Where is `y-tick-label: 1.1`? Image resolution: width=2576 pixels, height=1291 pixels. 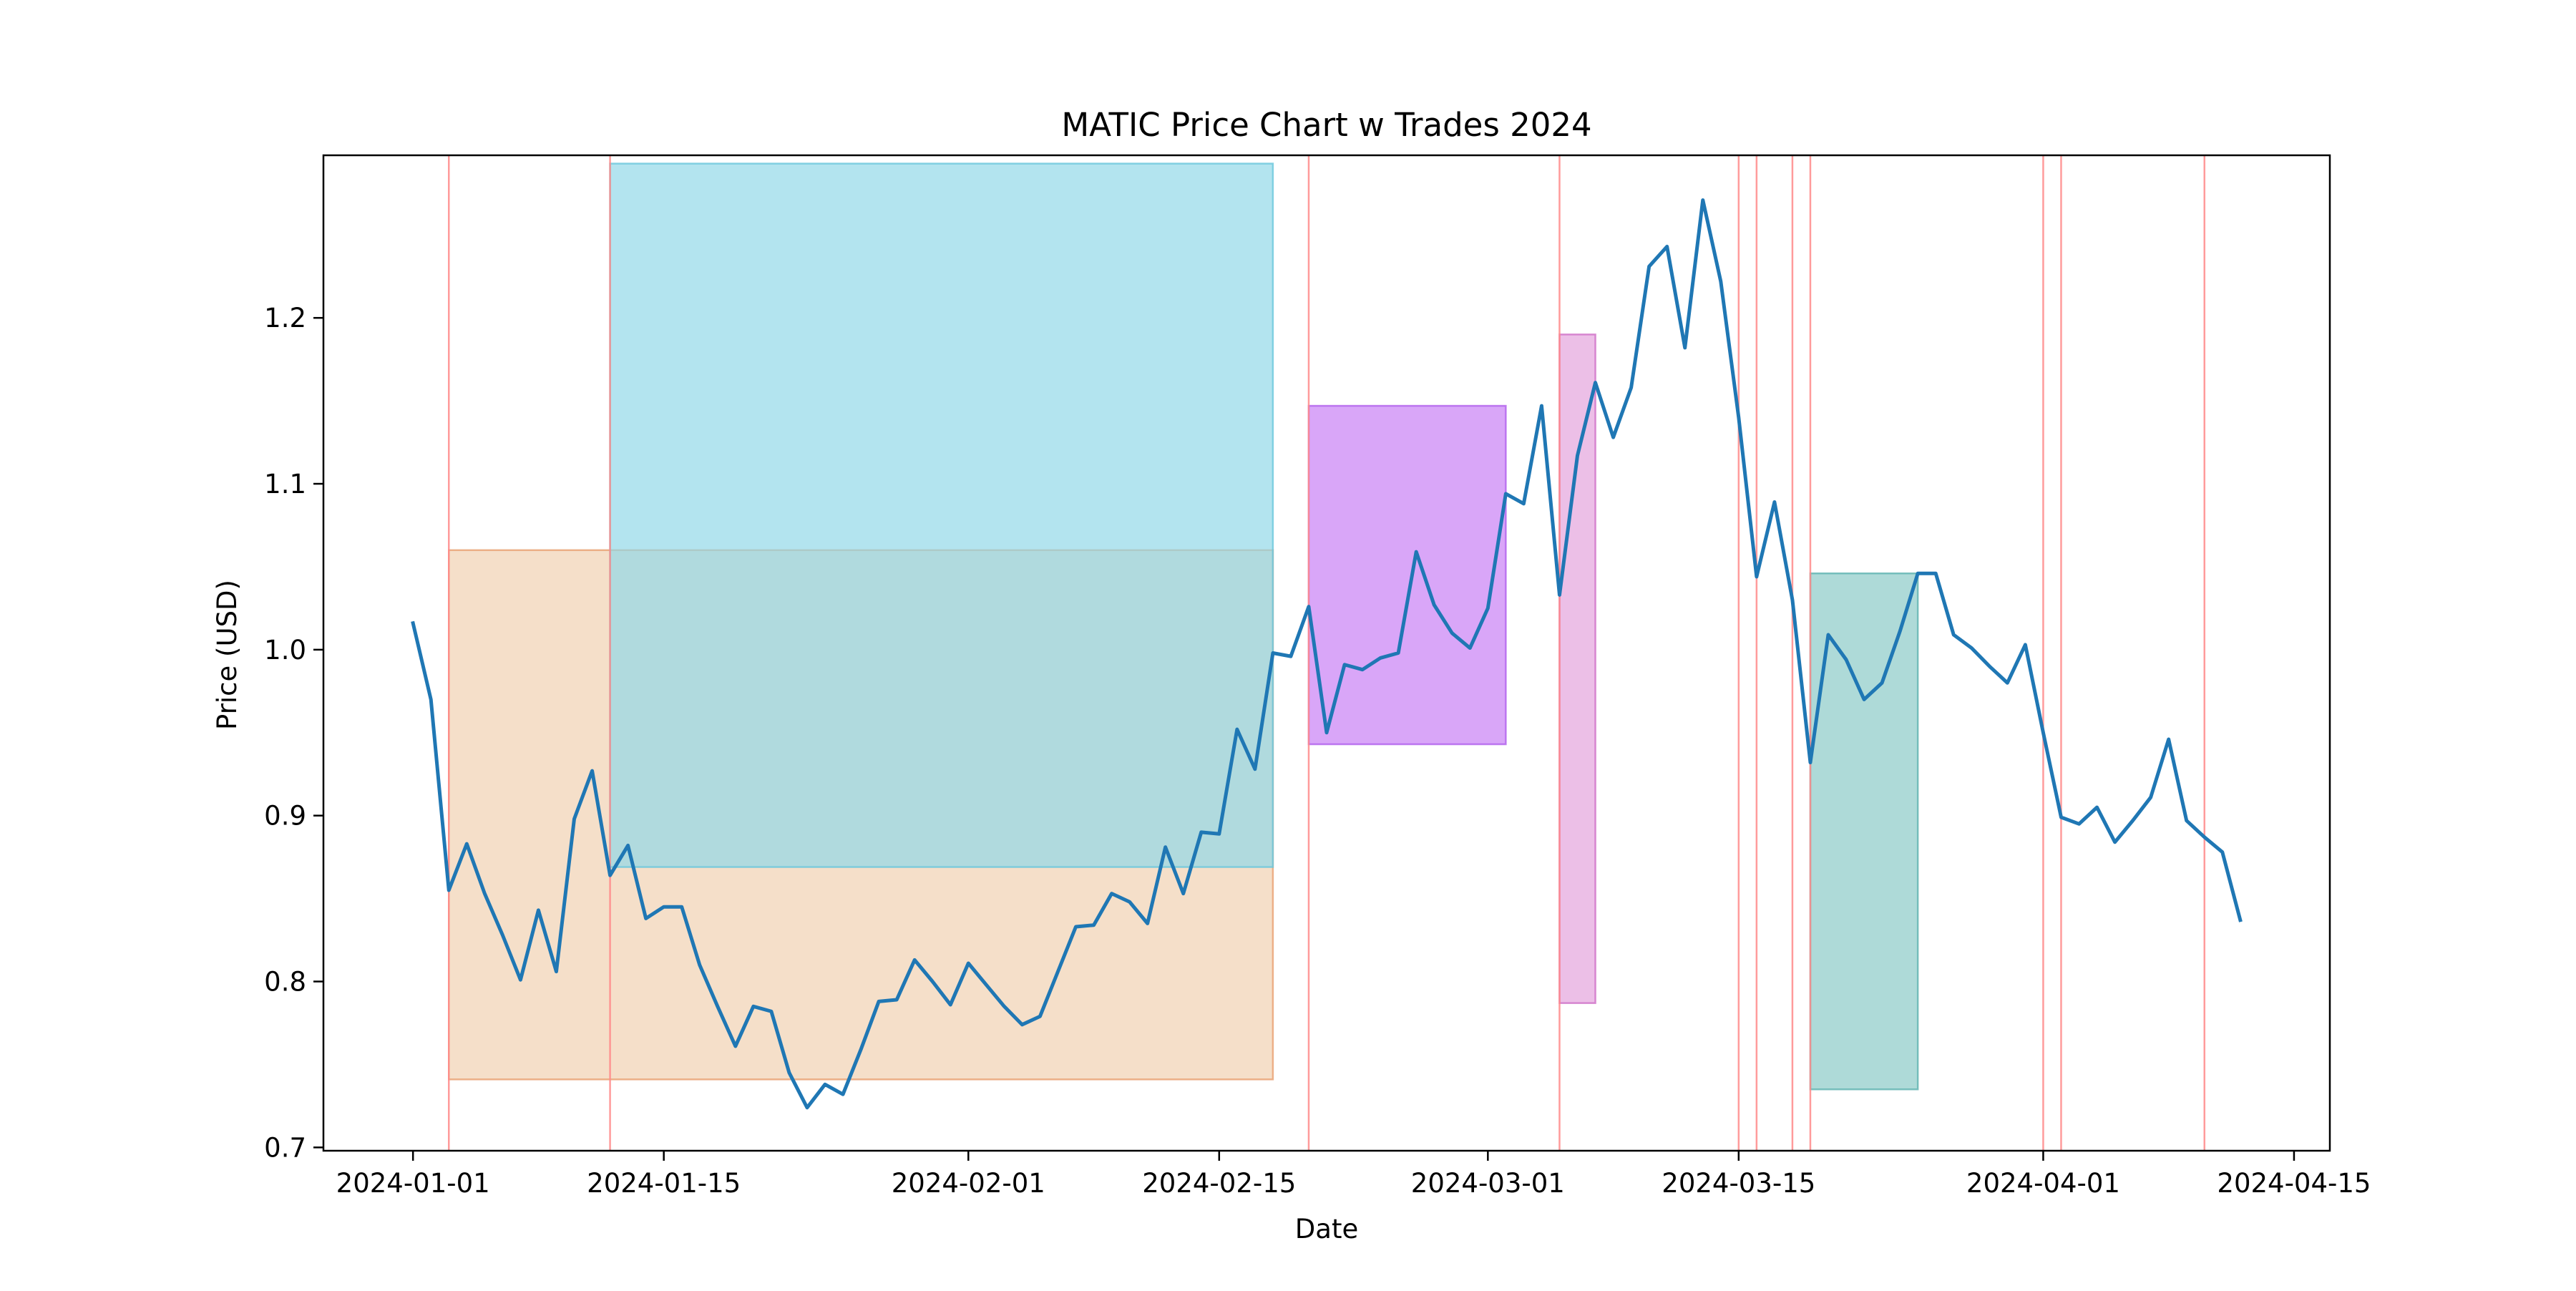
y-tick-label: 1.1 is located at coordinates (285, 484).